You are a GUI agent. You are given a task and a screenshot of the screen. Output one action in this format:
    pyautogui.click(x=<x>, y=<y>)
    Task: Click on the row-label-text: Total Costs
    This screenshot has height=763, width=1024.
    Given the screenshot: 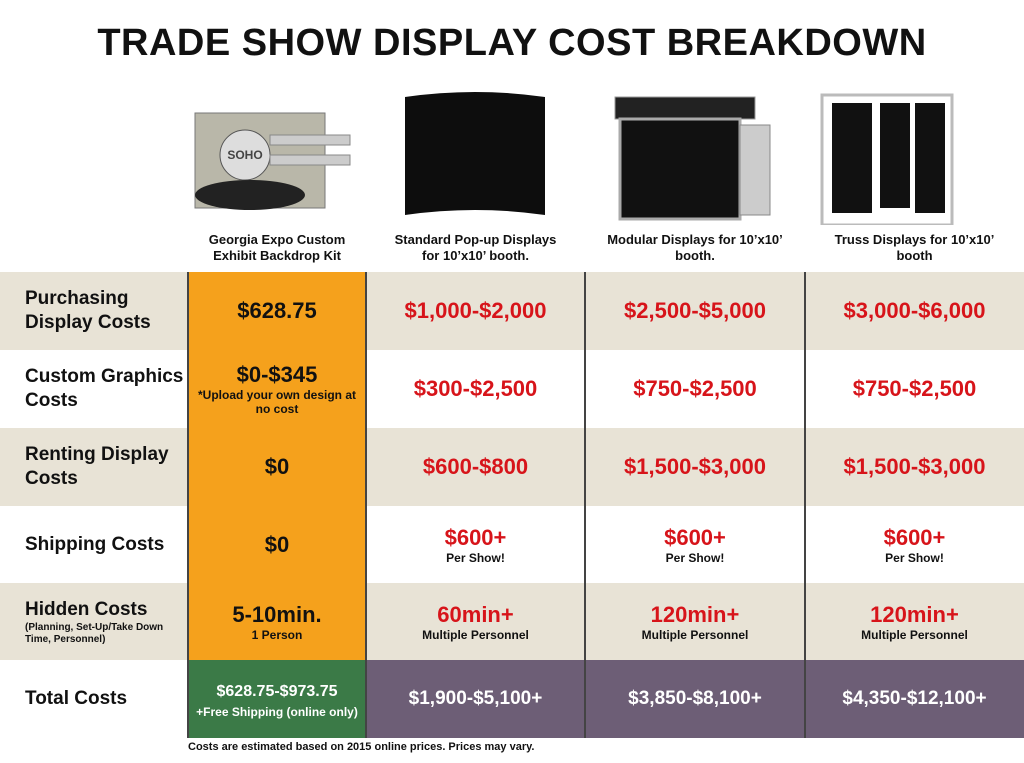 What is the action you would take?
    pyautogui.click(x=76, y=698)
    